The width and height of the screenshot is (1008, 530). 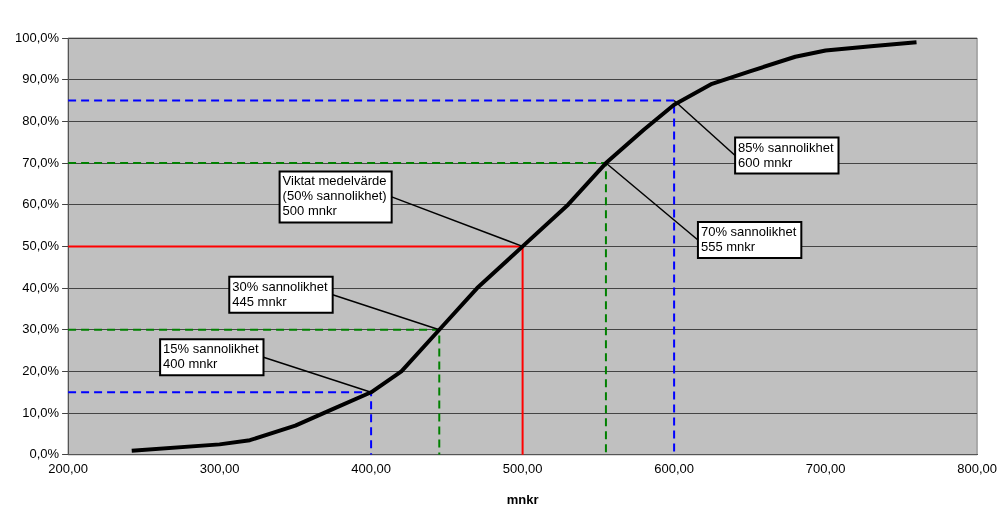 I want to click on x-tick-label: 400,00, so click(x=371, y=469).